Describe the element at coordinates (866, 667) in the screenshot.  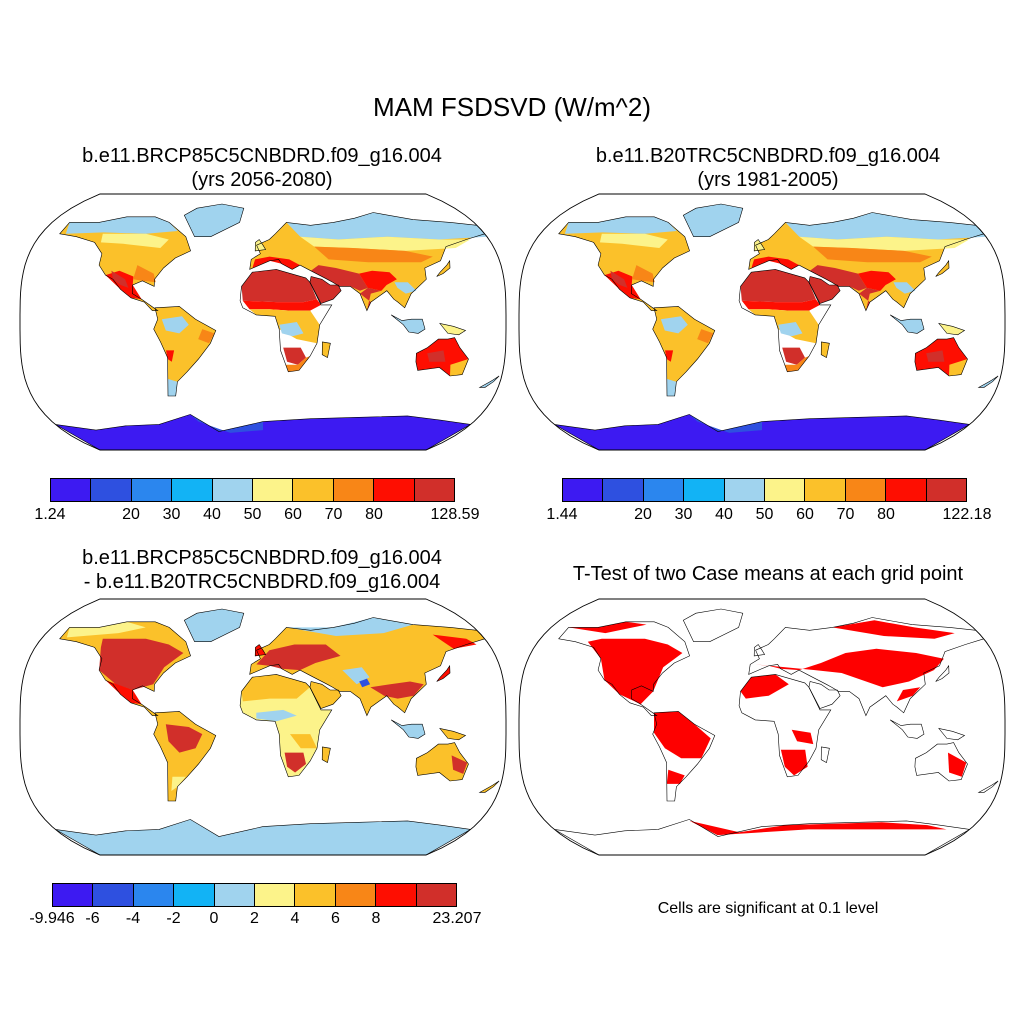
I see `coastline-eurasia` at that location.